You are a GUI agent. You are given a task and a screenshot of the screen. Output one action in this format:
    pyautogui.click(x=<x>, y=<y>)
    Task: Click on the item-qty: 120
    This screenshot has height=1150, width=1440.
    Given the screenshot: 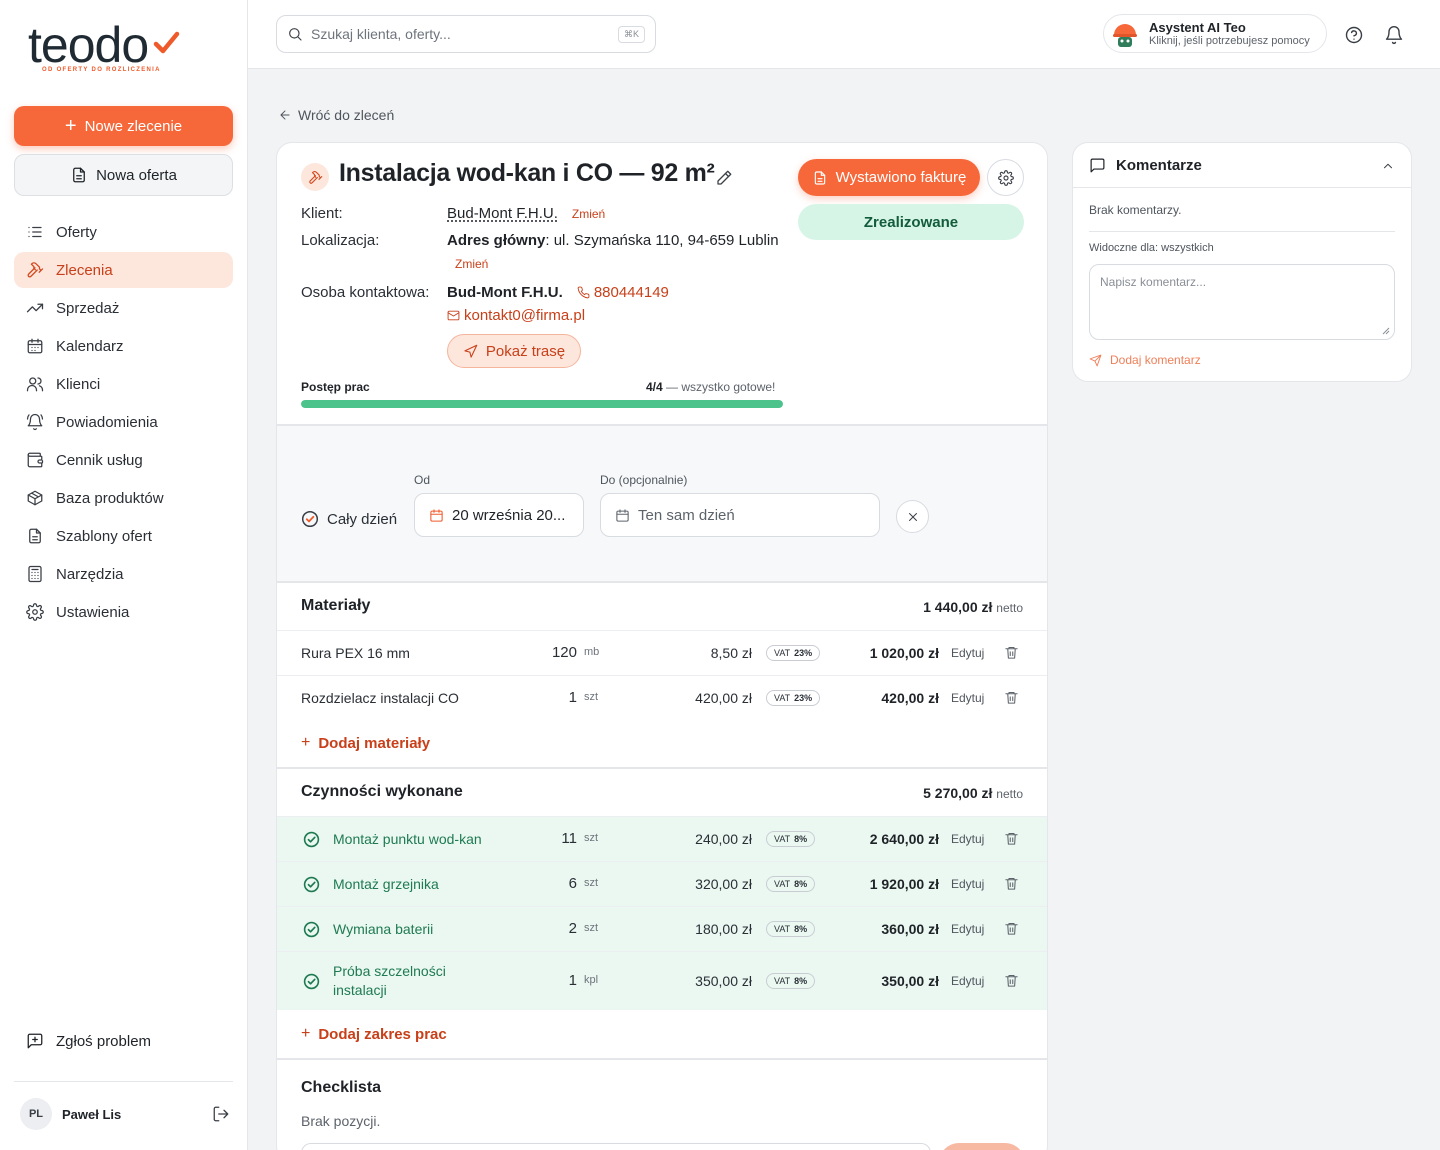 What is the action you would take?
    pyautogui.click(x=564, y=652)
    